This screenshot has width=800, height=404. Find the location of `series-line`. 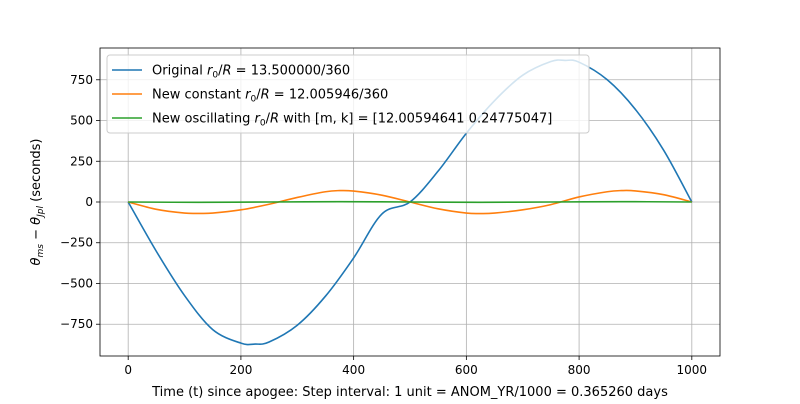

series-line is located at coordinates (410, 202).